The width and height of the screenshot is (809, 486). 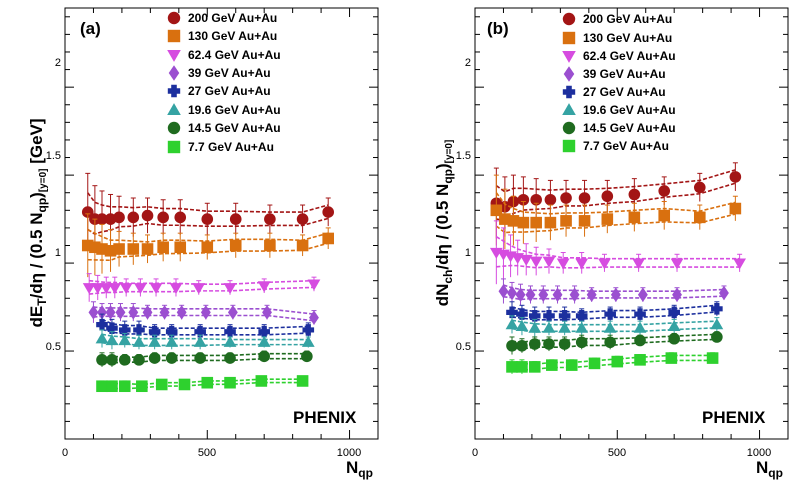 What do you see at coordinates (463, 347) in the screenshot?
I see `y-tick-label: 0.5` at bounding box center [463, 347].